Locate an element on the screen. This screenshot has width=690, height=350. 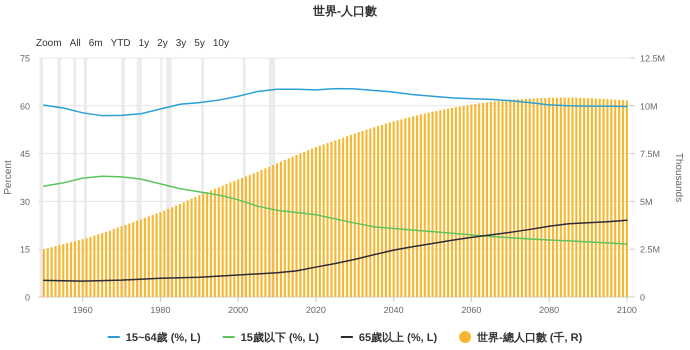
text: 2y is located at coordinates (162, 43).